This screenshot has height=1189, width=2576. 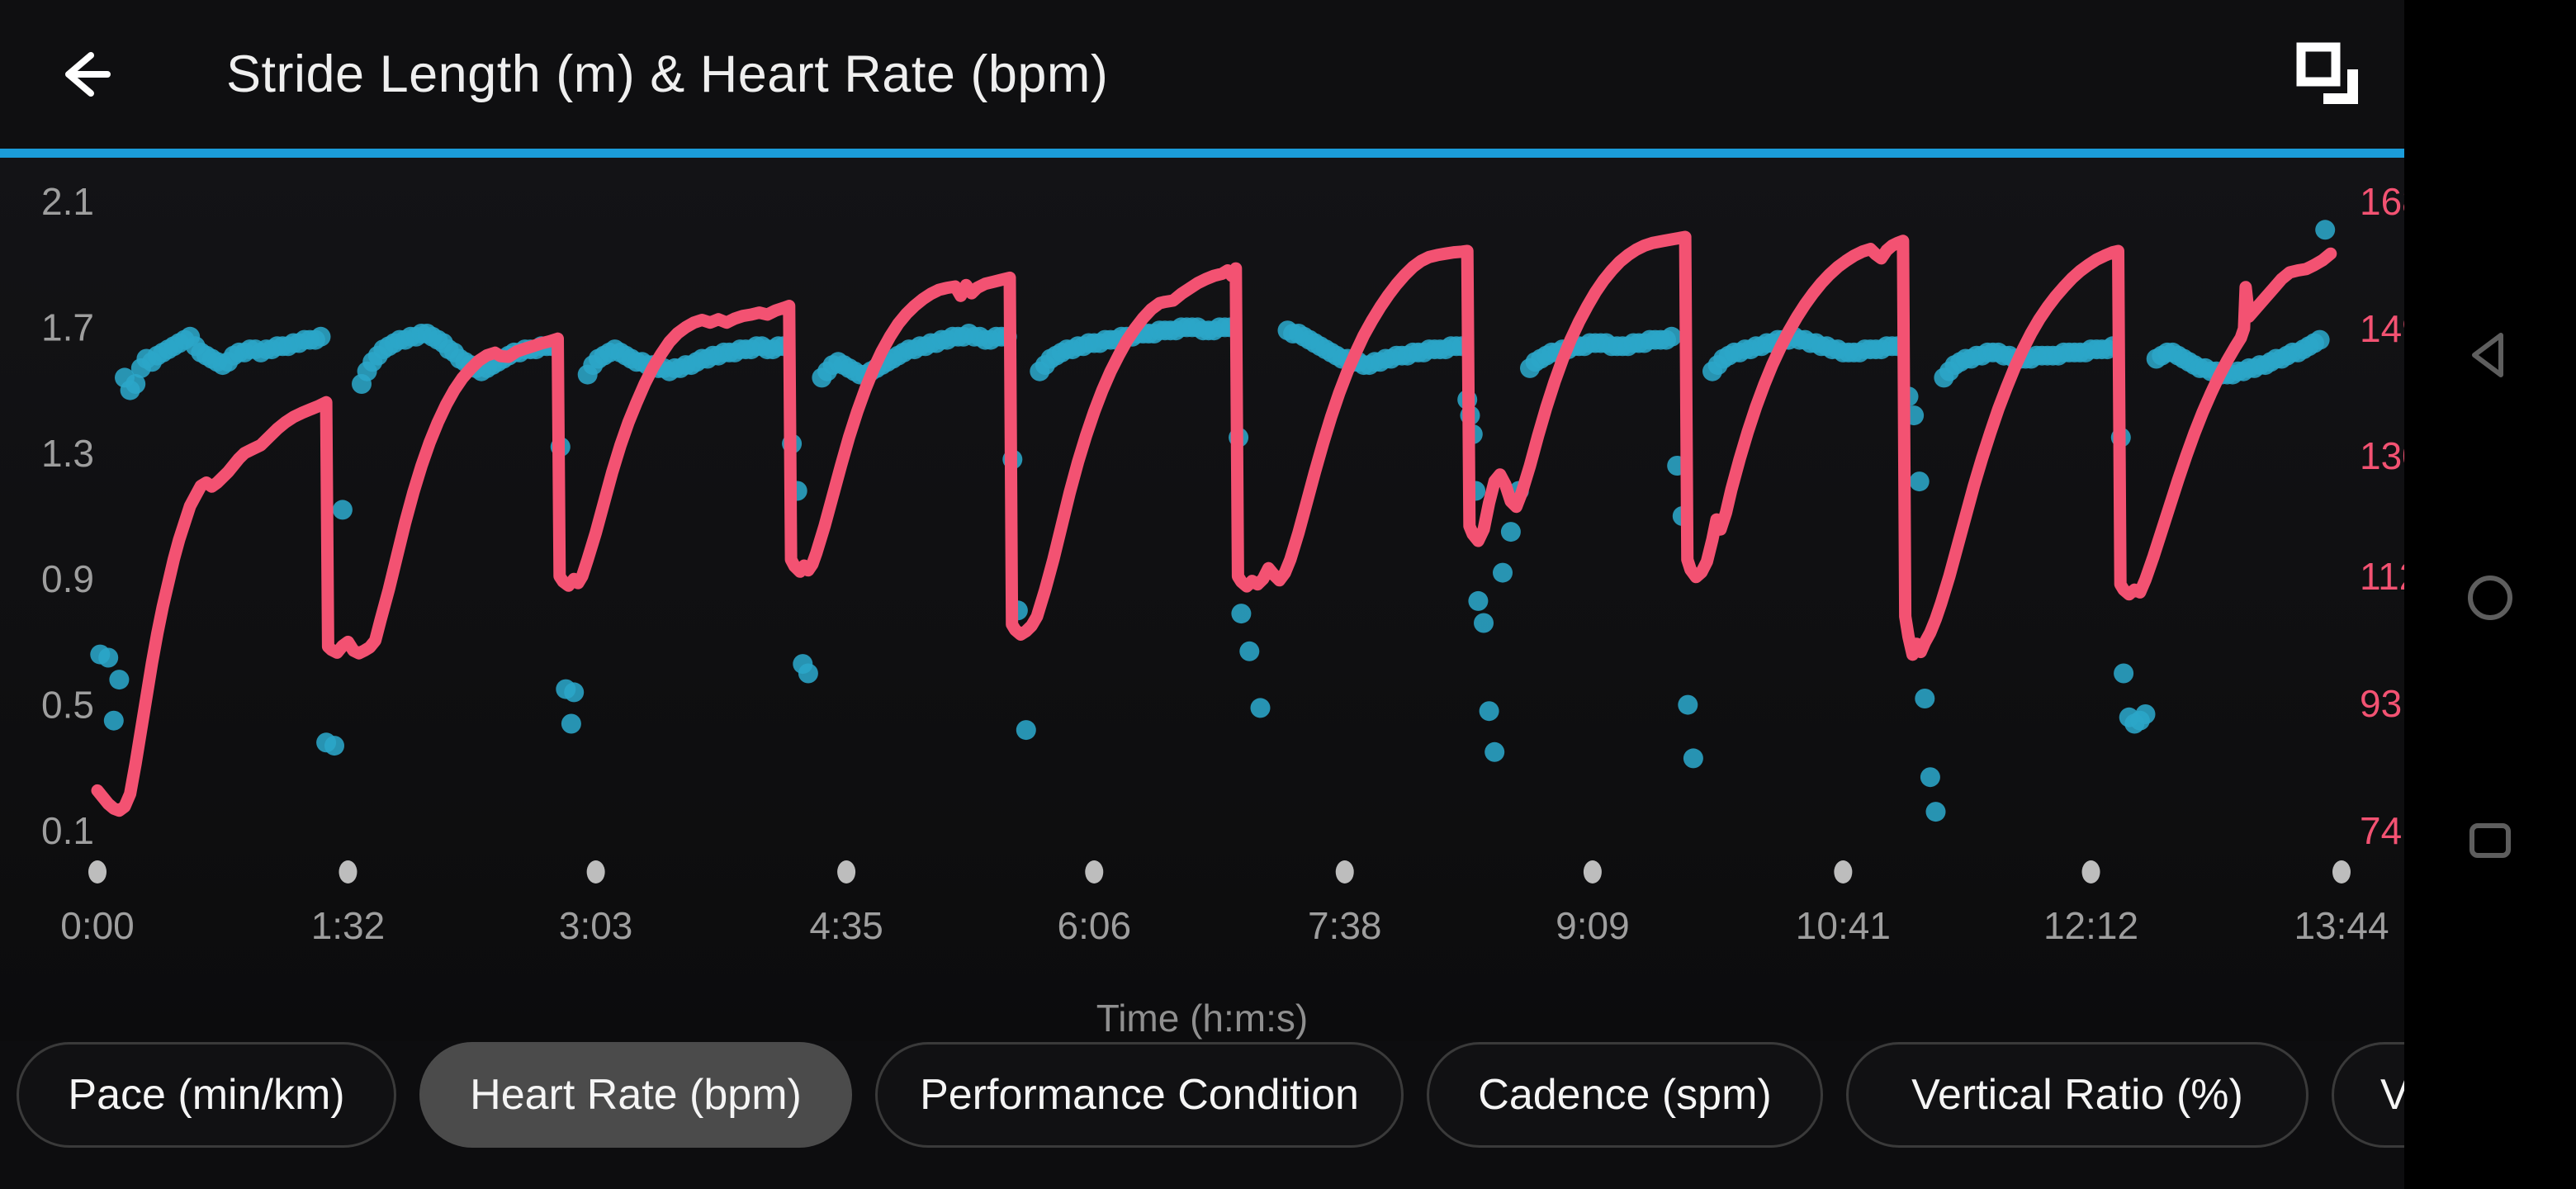 I want to click on page-title: Stride Length (m) & Heart Rate (bpm), so click(x=667, y=74).